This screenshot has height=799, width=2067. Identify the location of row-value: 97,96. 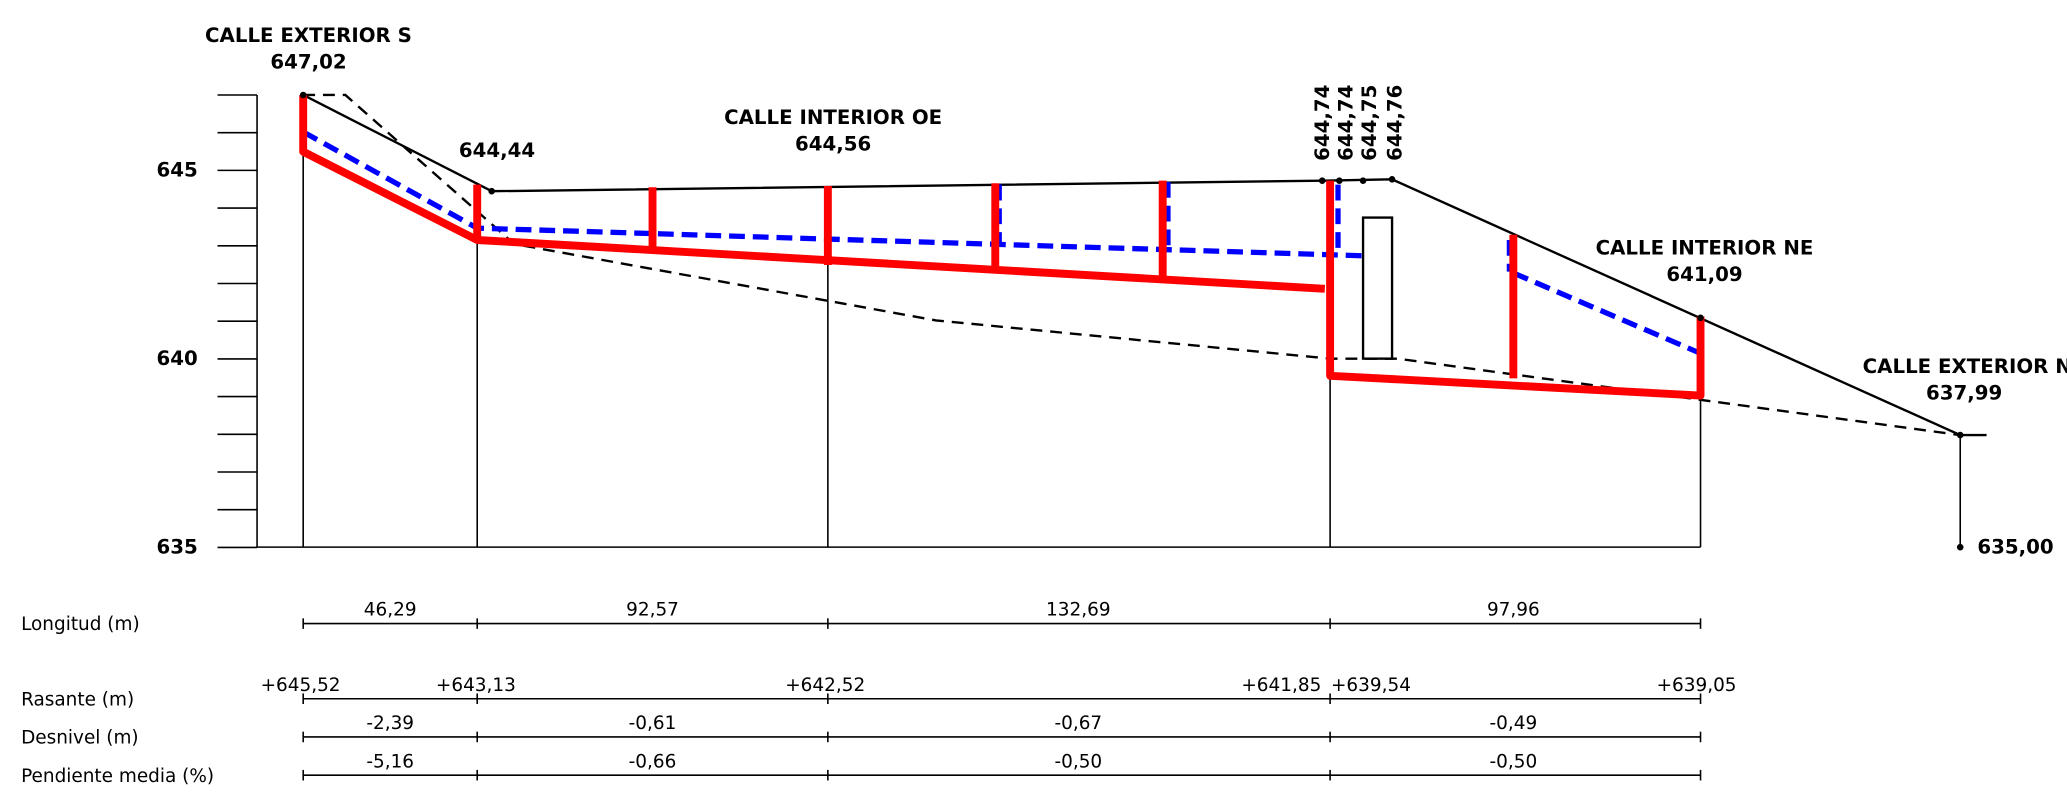
(1513, 610).